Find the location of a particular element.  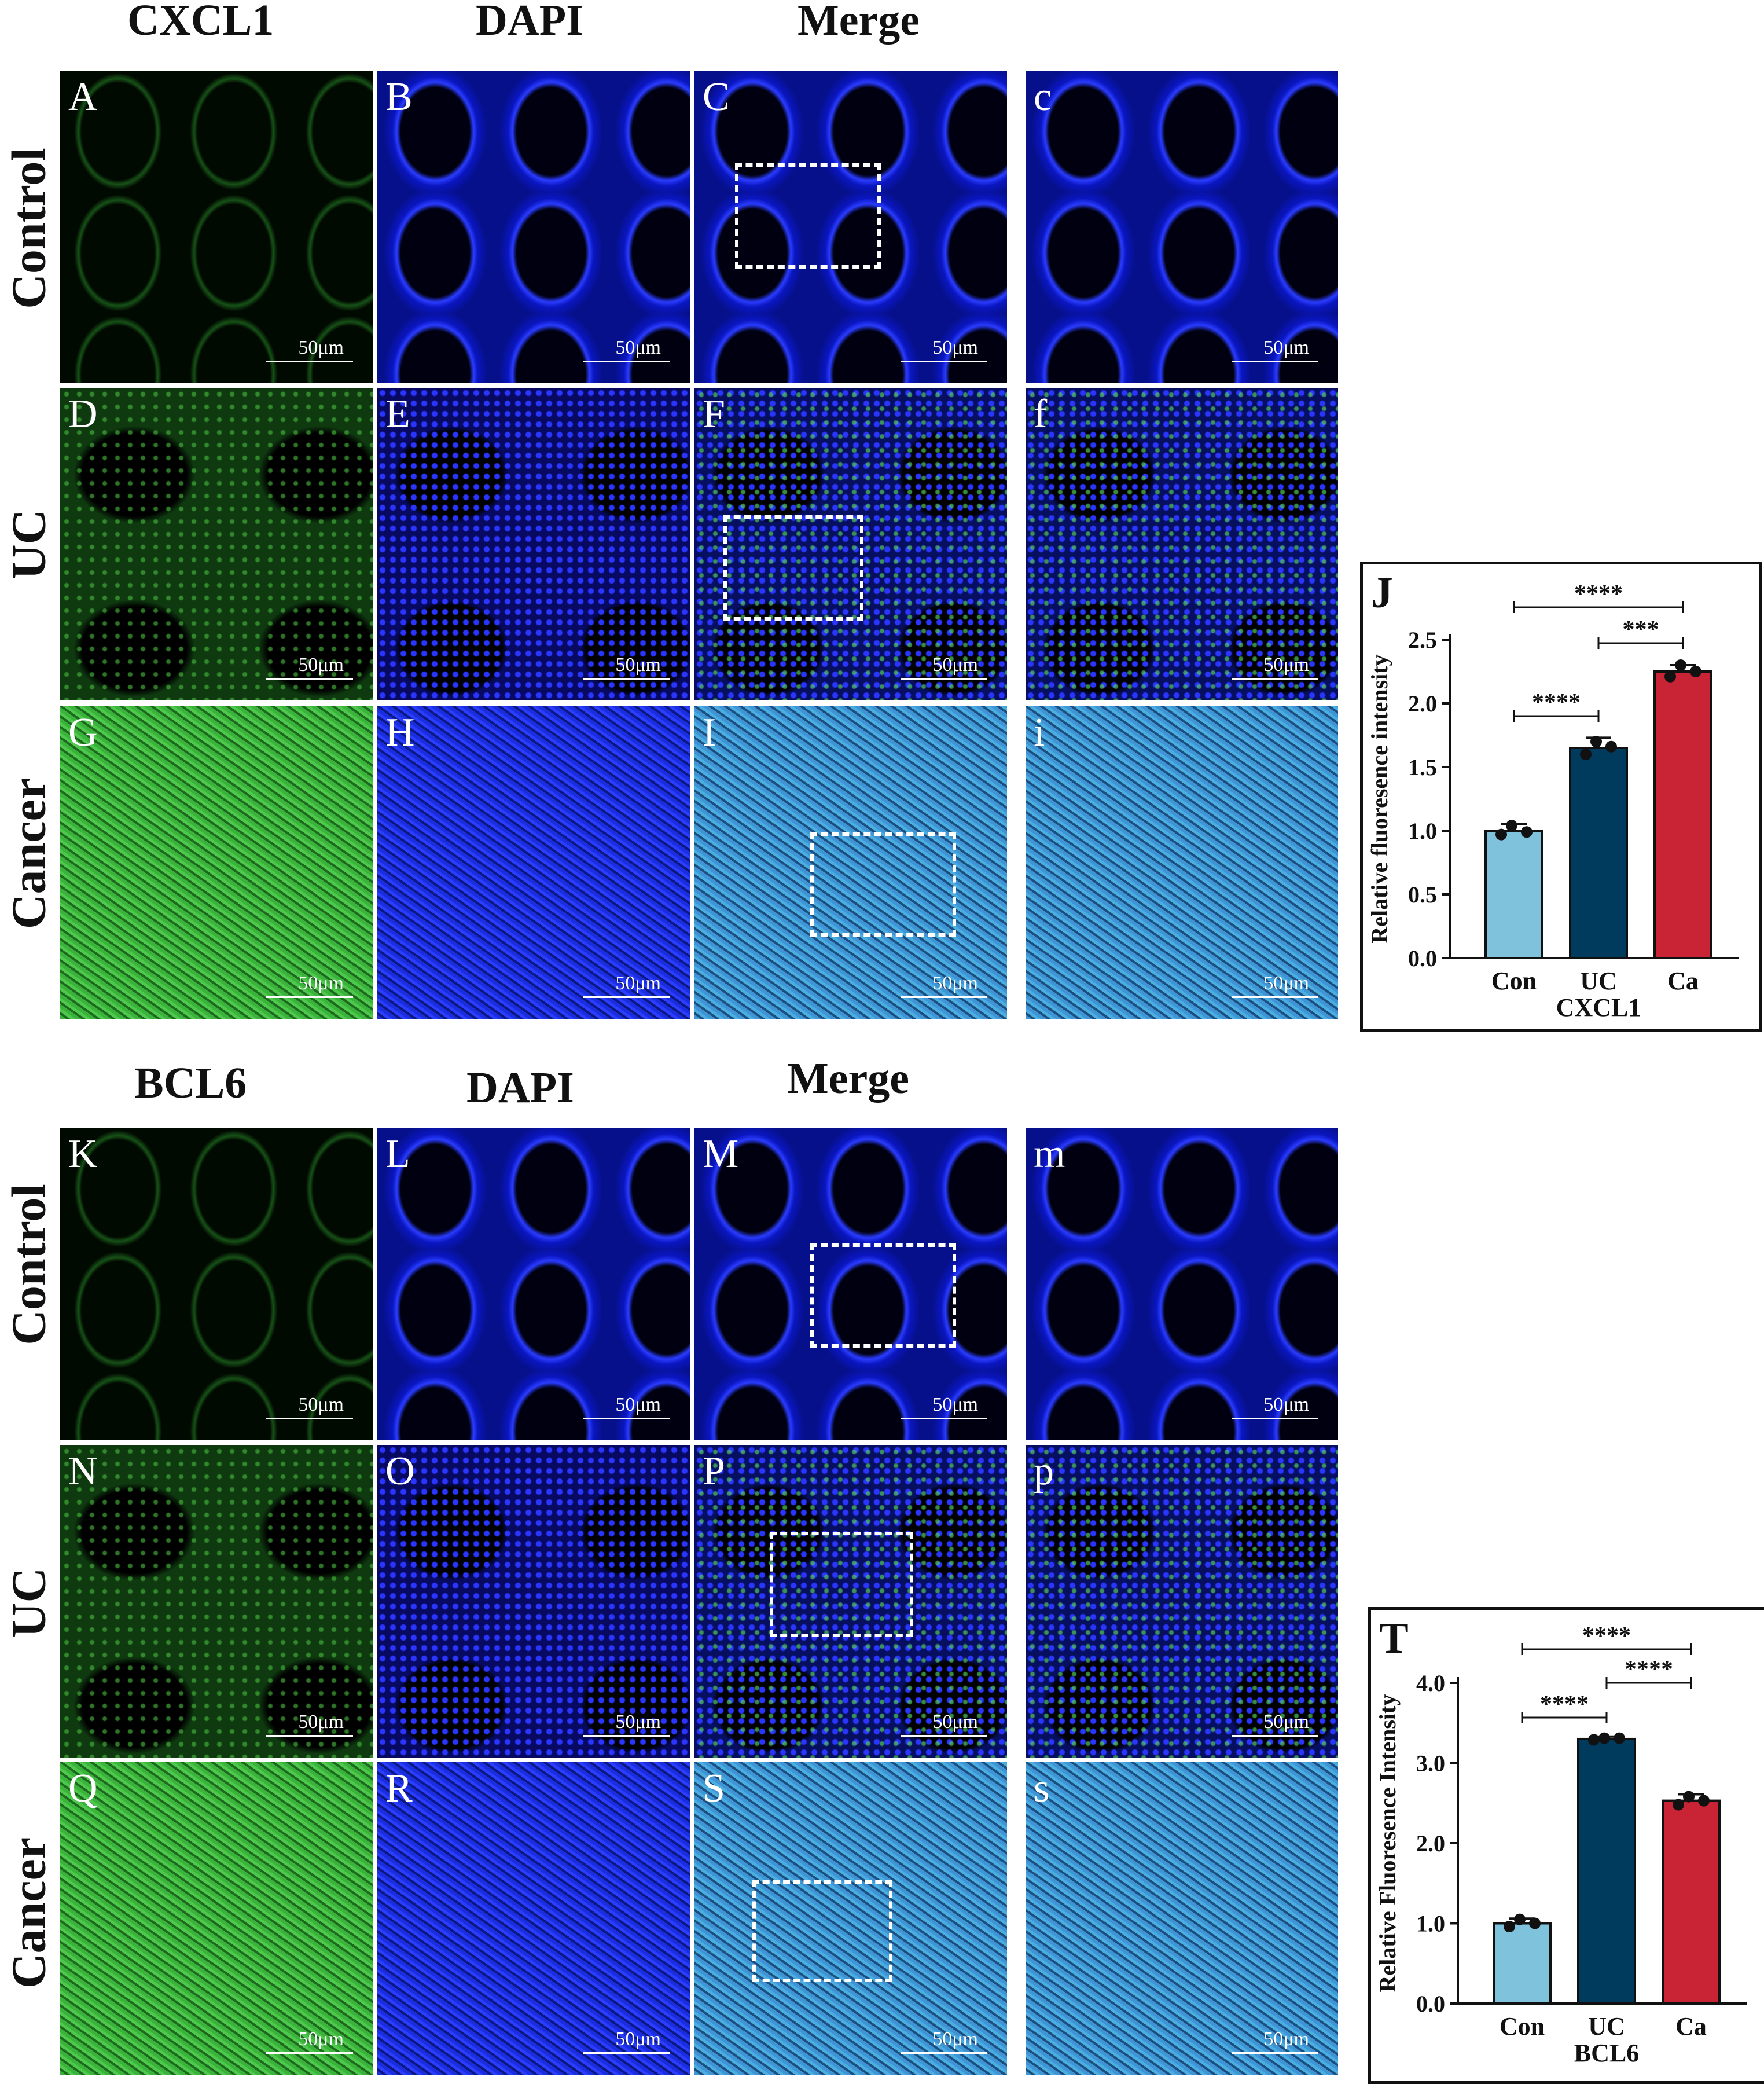

row-label-control-bottom: Control is located at coordinates (29, 1264).